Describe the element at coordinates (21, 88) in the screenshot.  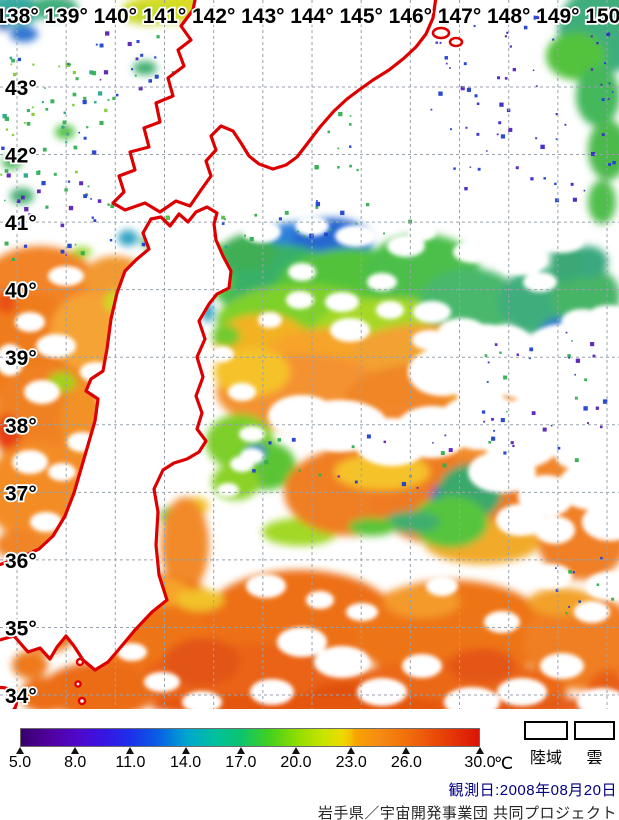
I see `latitude-label: 43°` at that location.